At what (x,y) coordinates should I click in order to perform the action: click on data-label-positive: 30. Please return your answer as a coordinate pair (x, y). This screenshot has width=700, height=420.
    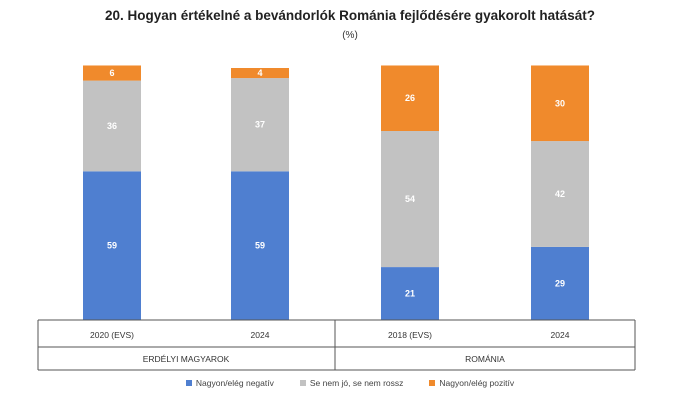
    Looking at the image, I should click on (560, 103).